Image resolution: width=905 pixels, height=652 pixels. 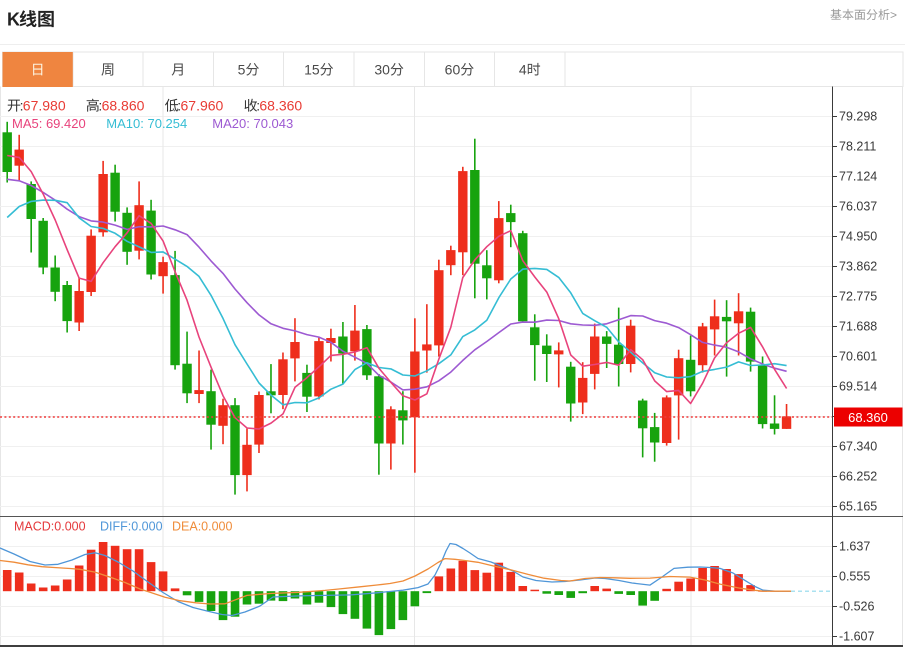 I want to click on svg-text: -1.607, so click(x=856, y=637).